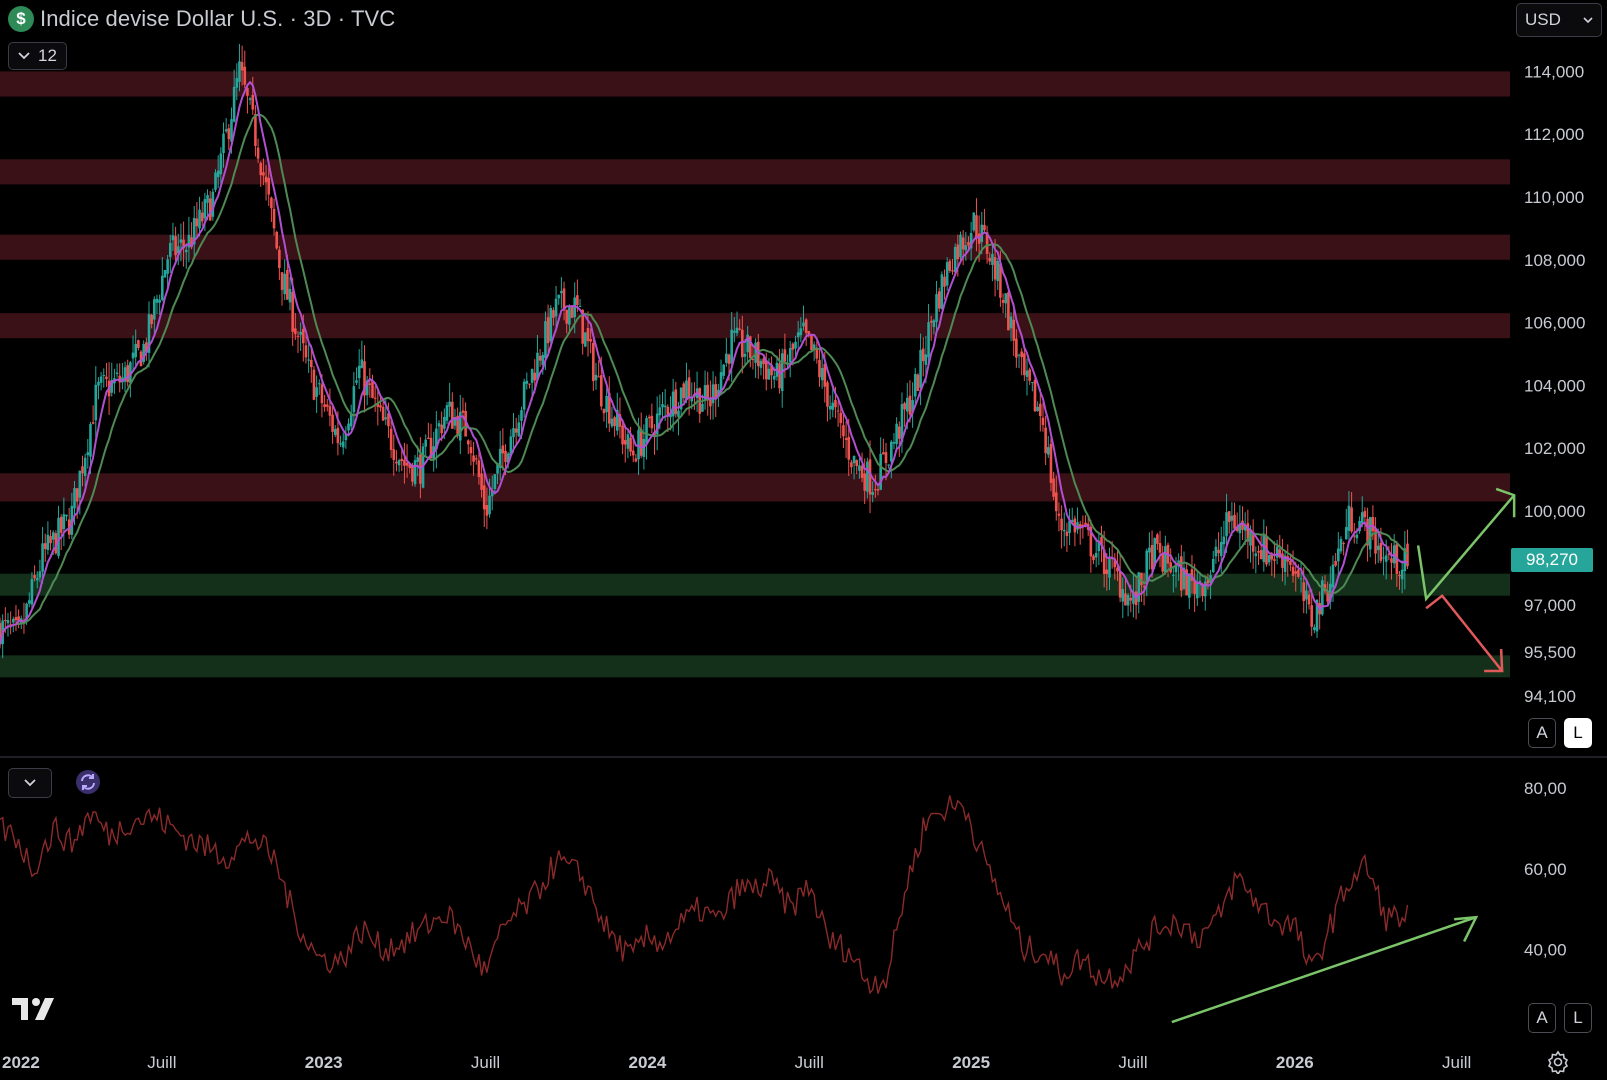  I want to click on rsi-pane-toggle-button, so click(30, 783).